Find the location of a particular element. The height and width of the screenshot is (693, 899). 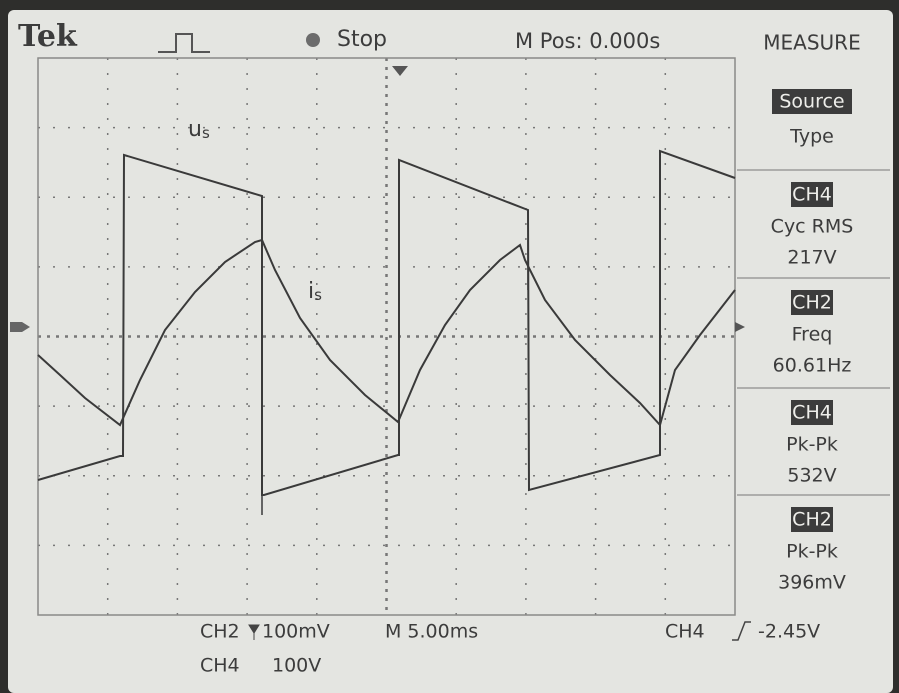

measure-value: 60.61Hz is located at coordinates (812, 366).